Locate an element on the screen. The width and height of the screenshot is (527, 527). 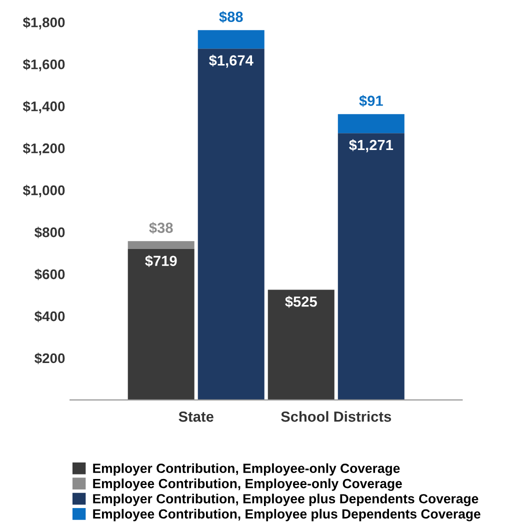
data-label: $38 is located at coordinates (161, 228).